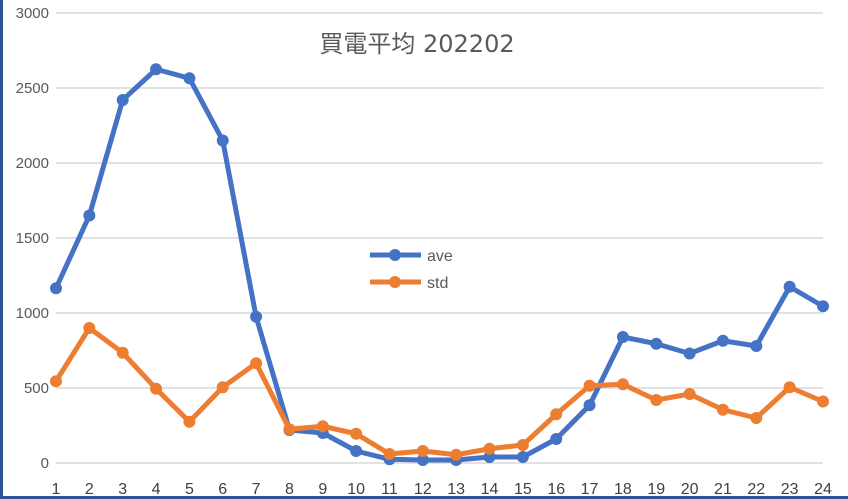 The width and height of the screenshot is (848, 499). I want to click on x-tick-label: 19, so click(656, 489).